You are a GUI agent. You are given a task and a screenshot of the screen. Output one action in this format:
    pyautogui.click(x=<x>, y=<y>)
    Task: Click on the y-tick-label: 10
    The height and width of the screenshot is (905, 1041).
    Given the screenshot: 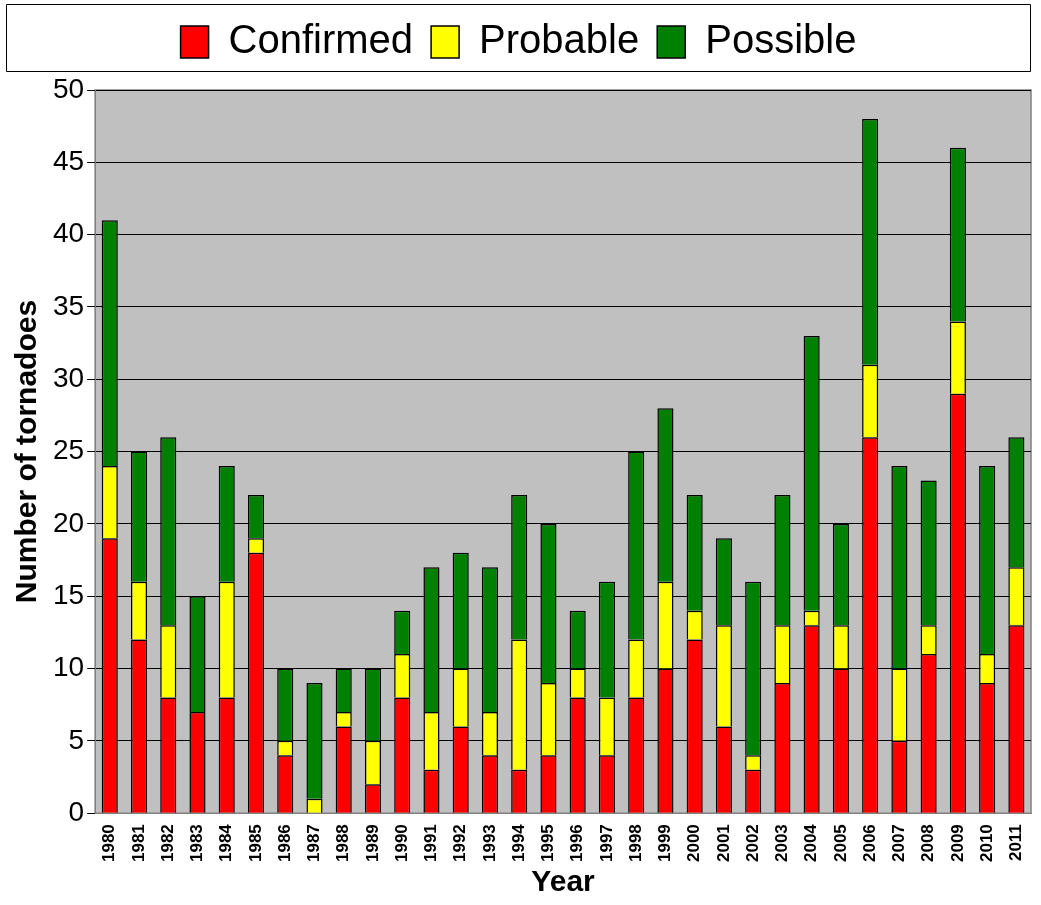 What is the action you would take?
    pyautogui.click(x=68, y=667)
    